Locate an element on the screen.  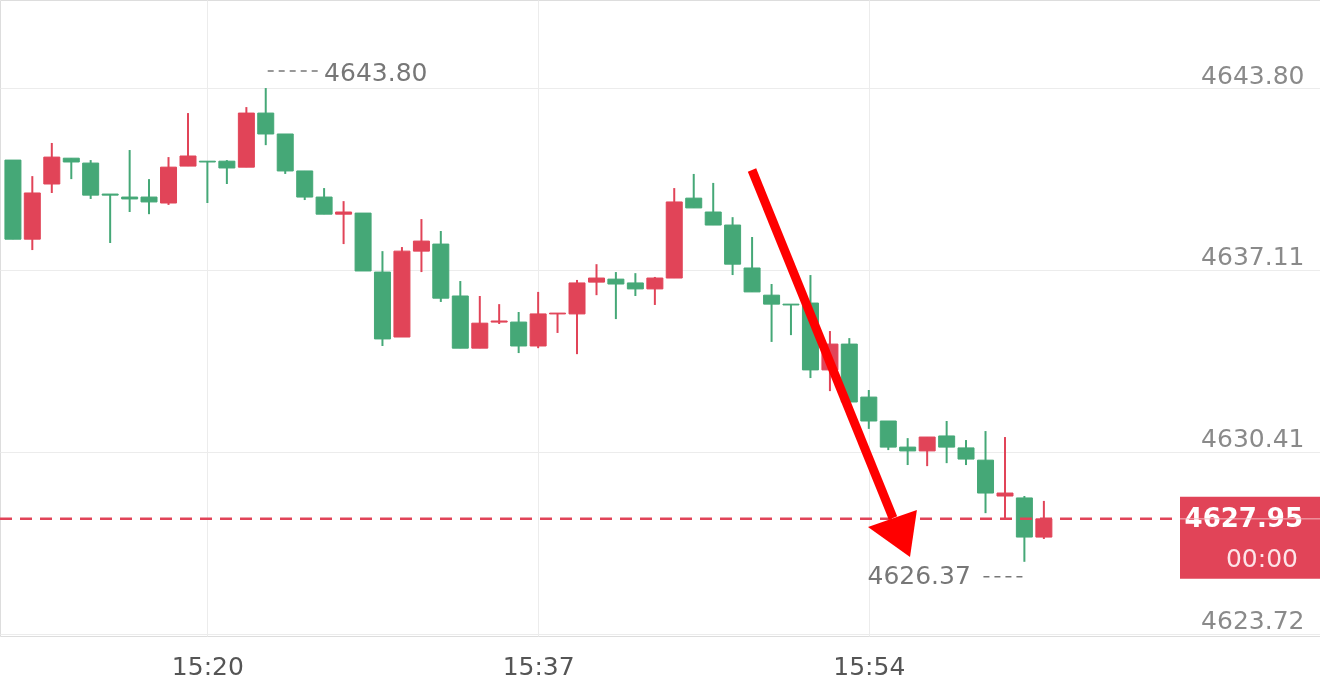
x-tick-label: 15:54 is located at coordinates (869, 666).